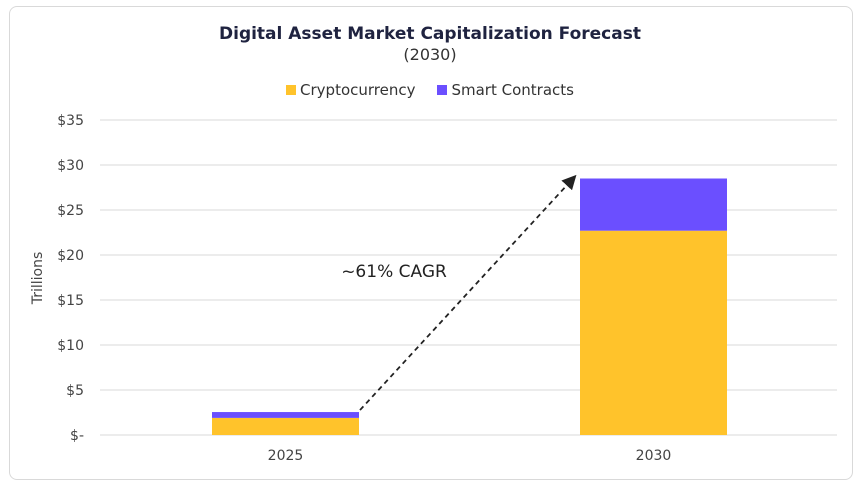  What do you see at coordinates (654, 456) in the screenshot?
I see `x-tick-label: 2030` at bounding box center [654, 456].